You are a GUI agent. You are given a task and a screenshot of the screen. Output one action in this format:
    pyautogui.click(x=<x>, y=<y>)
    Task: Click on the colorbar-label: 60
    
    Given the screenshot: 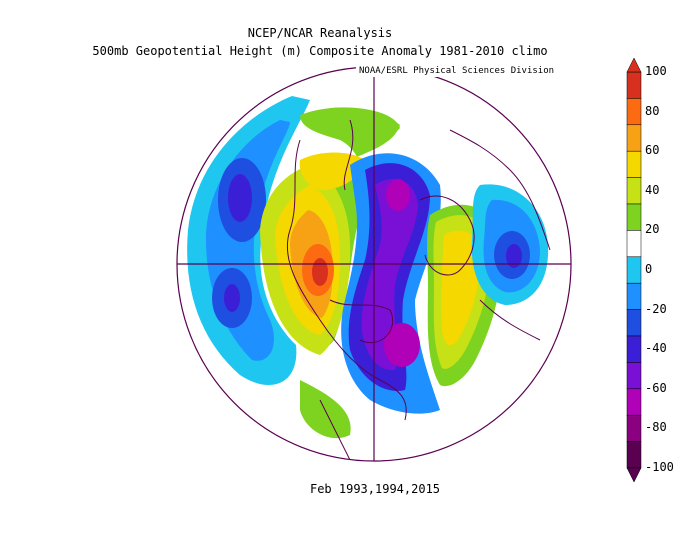 What is the action you would take?
    pyautogui.click(x=652, y=150)
    